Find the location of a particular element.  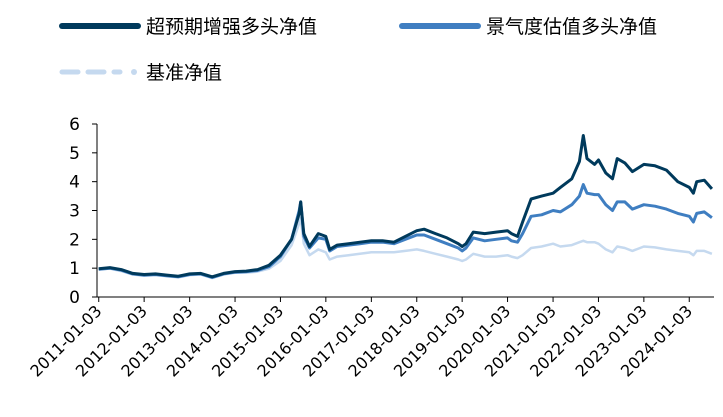

y-tick-label: 6 is located at coordinates (74, 125).